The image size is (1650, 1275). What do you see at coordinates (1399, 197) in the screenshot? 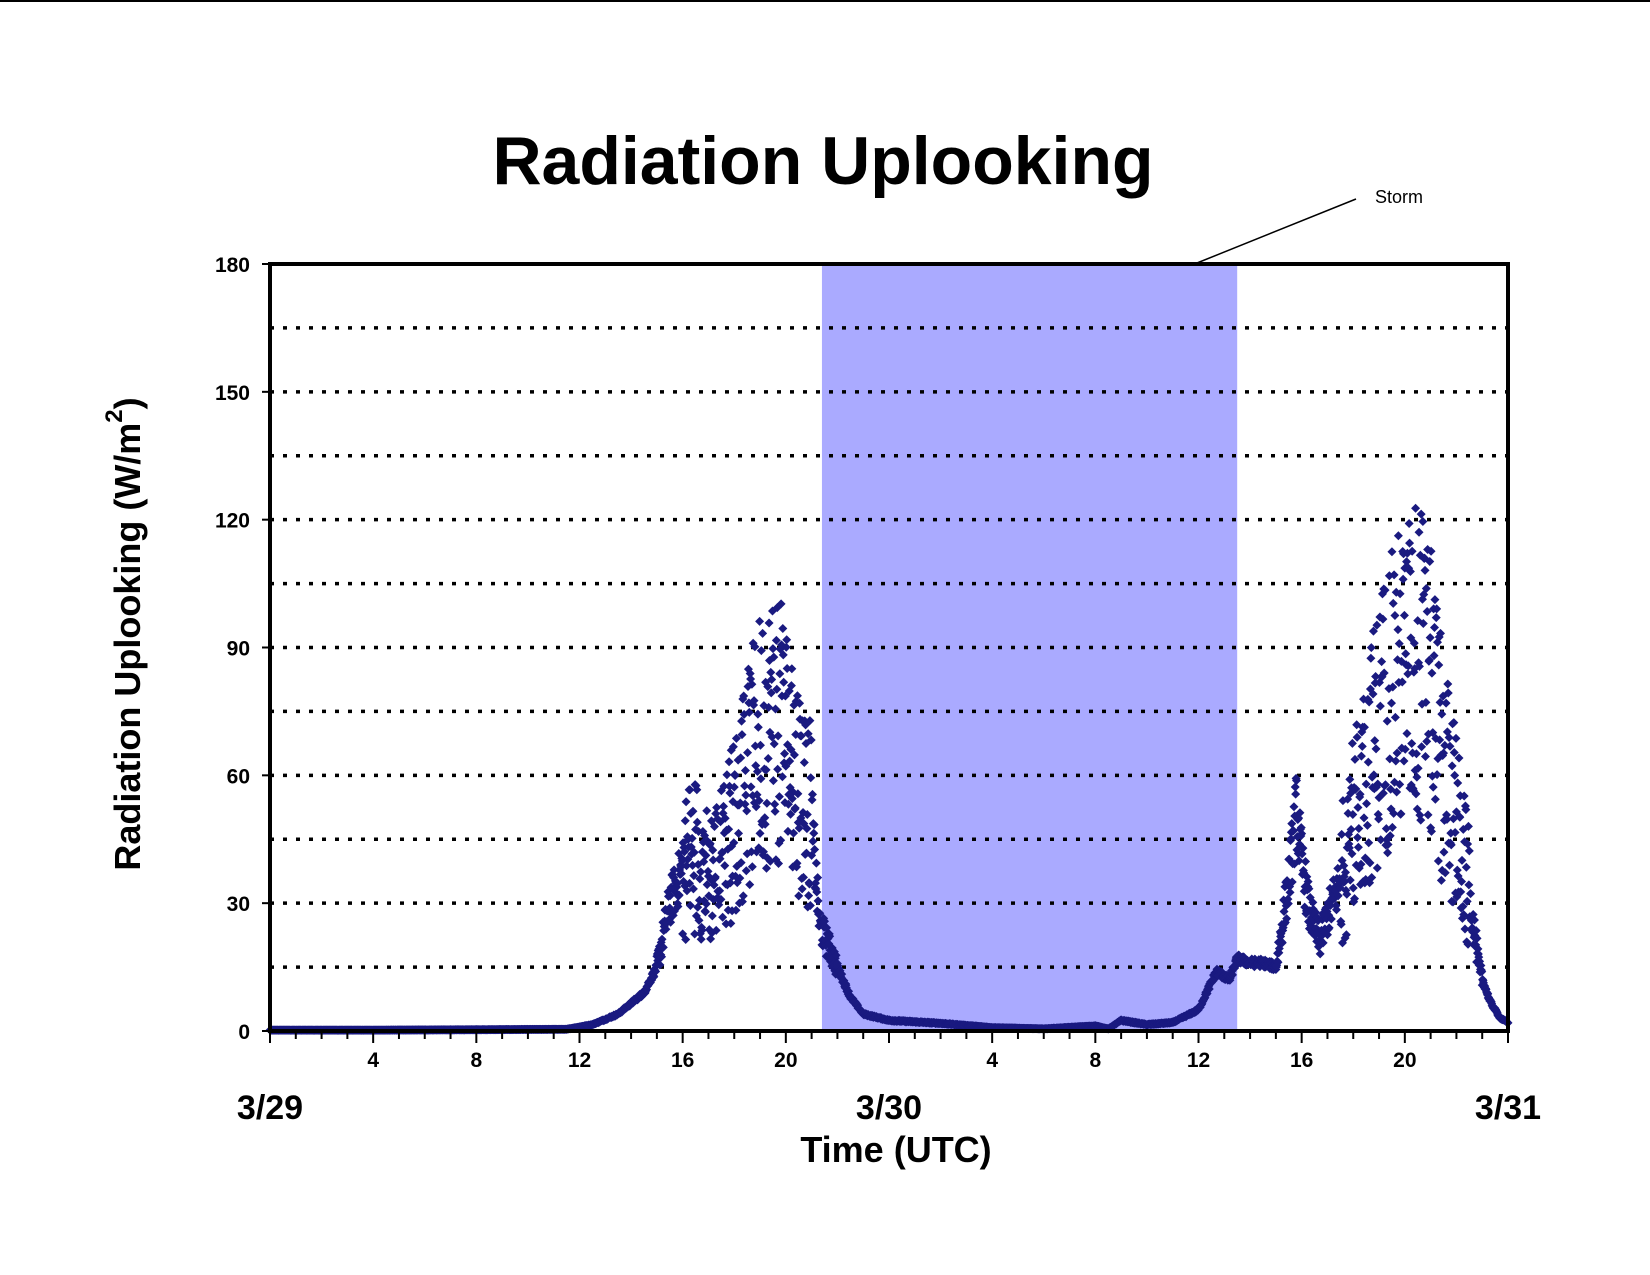
I see `storm-annotation-label: Storm` at bounding box center [1399, 197].